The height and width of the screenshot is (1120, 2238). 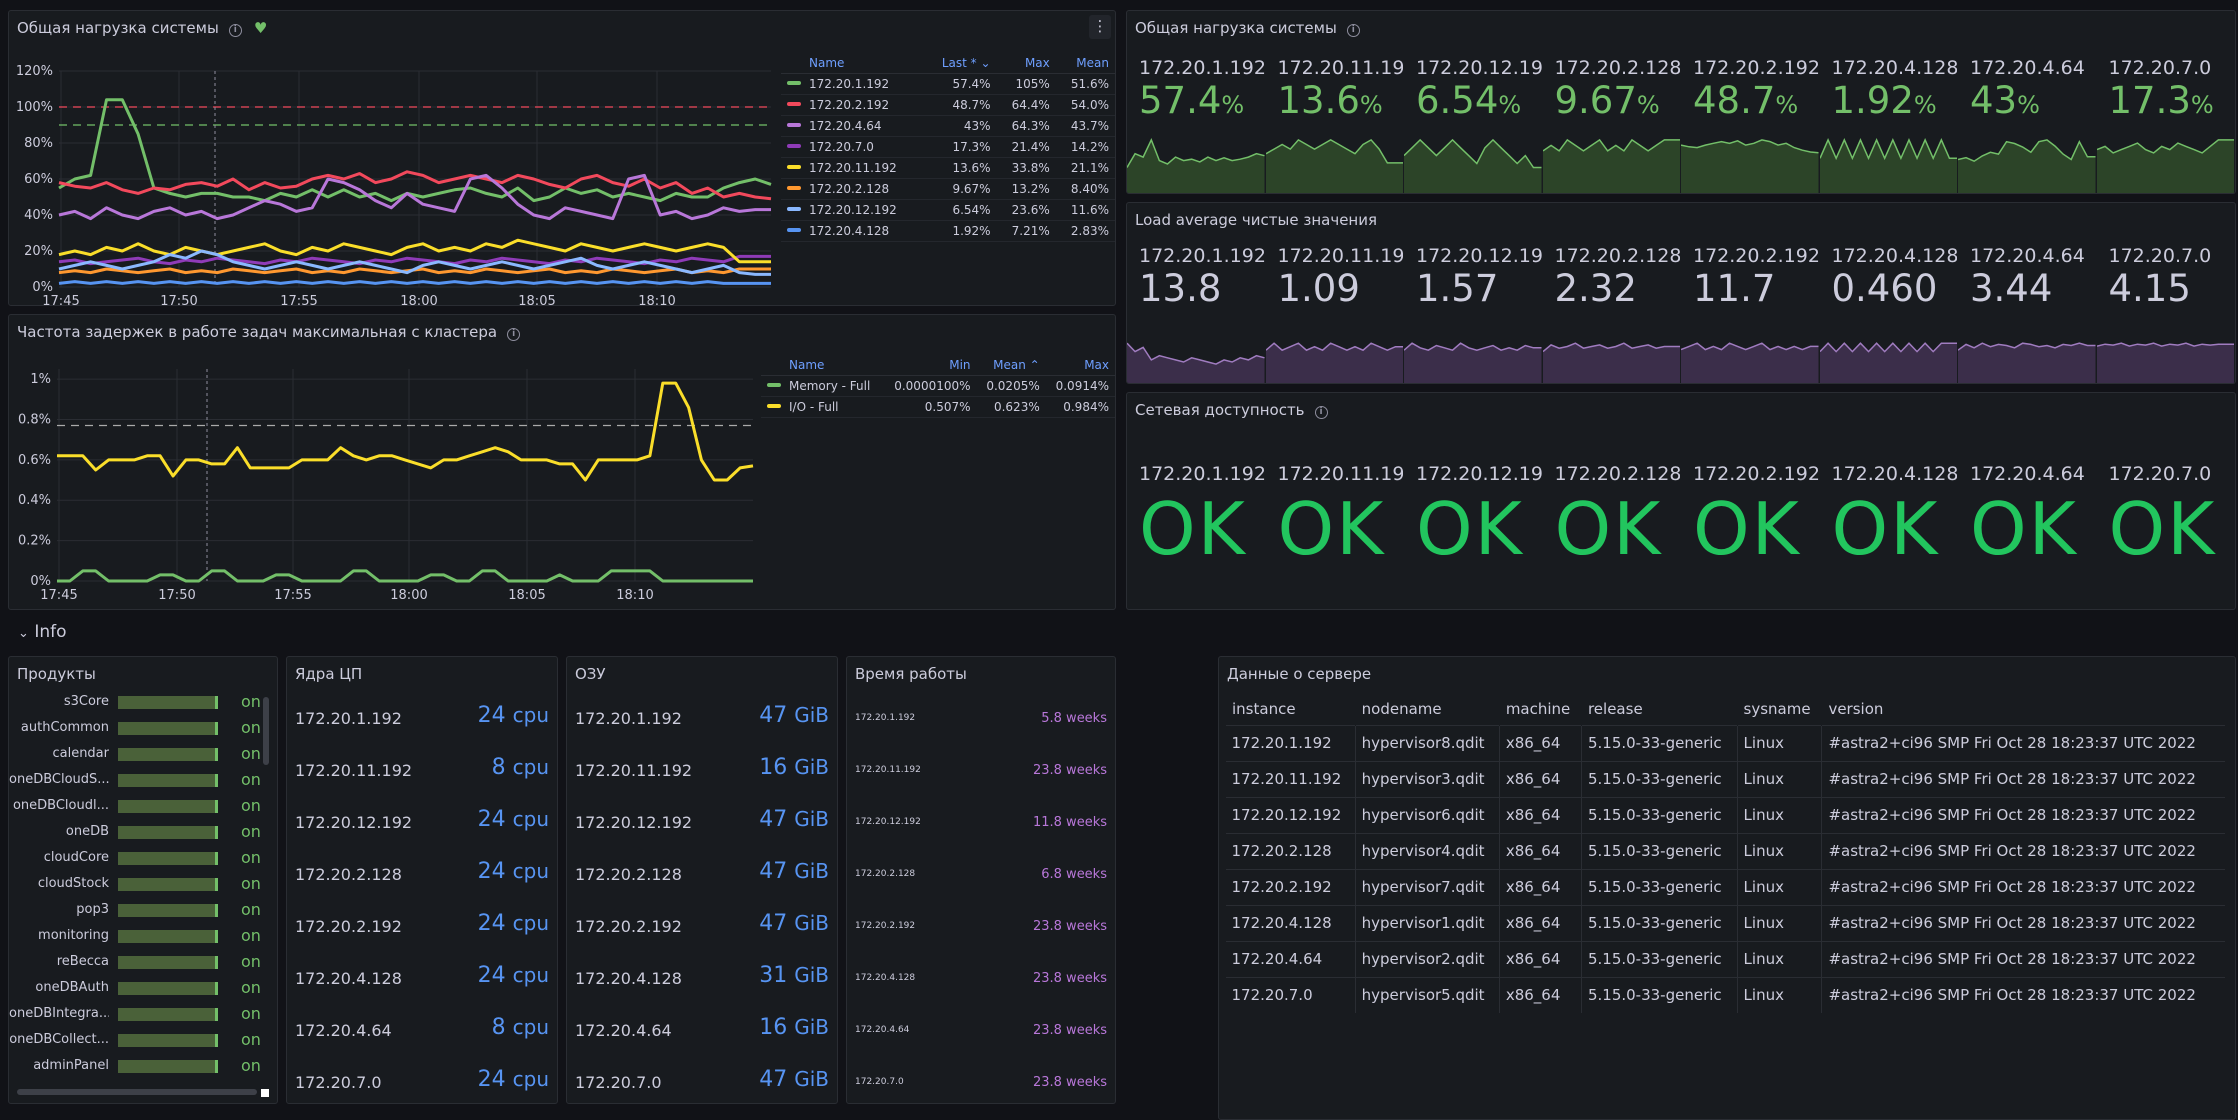 What do you see at coordinates (2027, 125) in the screenshot?
I see `stat-cell: 172.20.4.64 43%` at bounding box center [2027, 125].